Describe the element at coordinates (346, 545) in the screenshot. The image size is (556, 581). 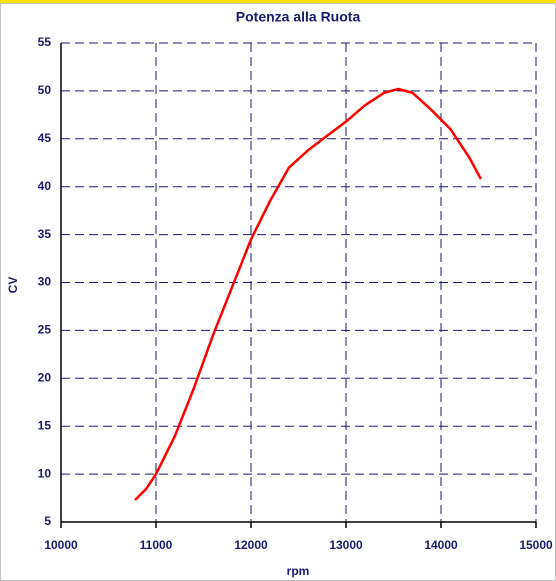
I see `x-tick-label: 13000` at that location.